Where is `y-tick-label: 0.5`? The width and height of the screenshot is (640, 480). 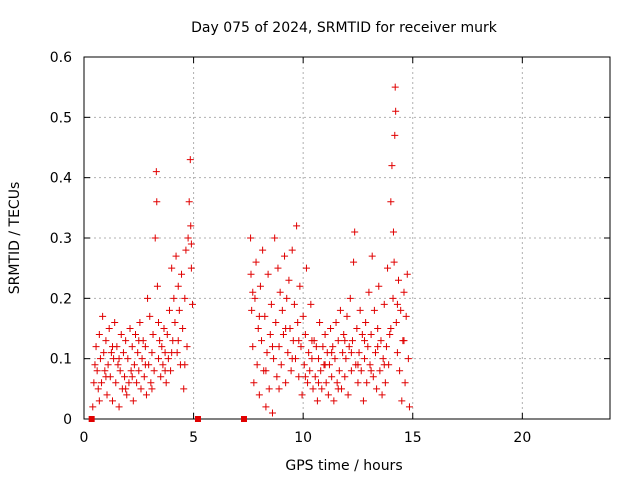 y-tick-label: 0.5 is located at coordinates (61, 118).